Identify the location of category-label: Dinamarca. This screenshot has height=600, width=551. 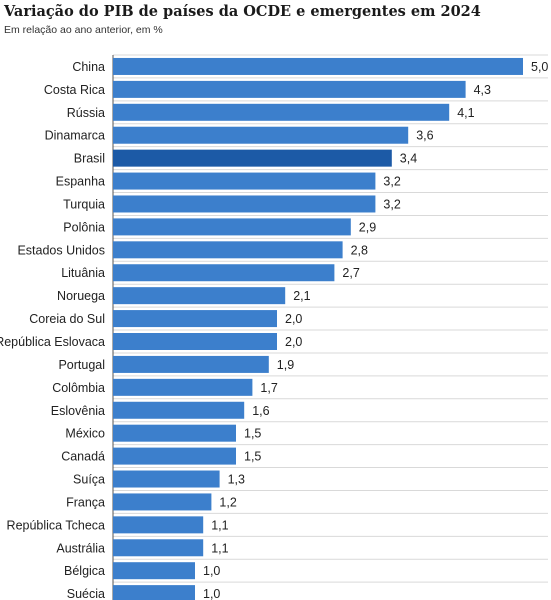
(75, 136).